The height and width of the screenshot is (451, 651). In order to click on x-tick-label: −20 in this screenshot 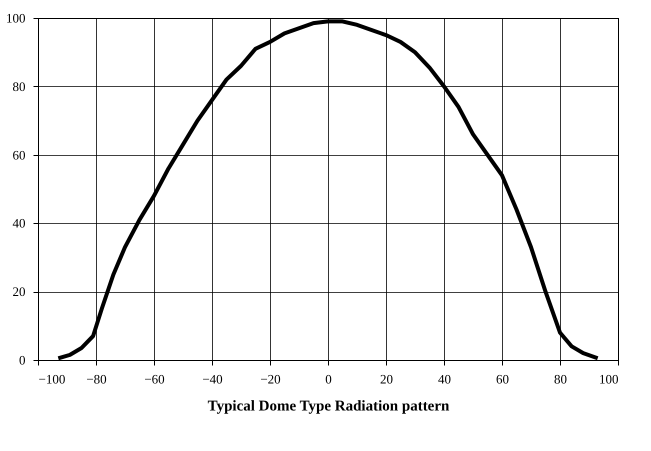, I will do `click(270, 379)`.